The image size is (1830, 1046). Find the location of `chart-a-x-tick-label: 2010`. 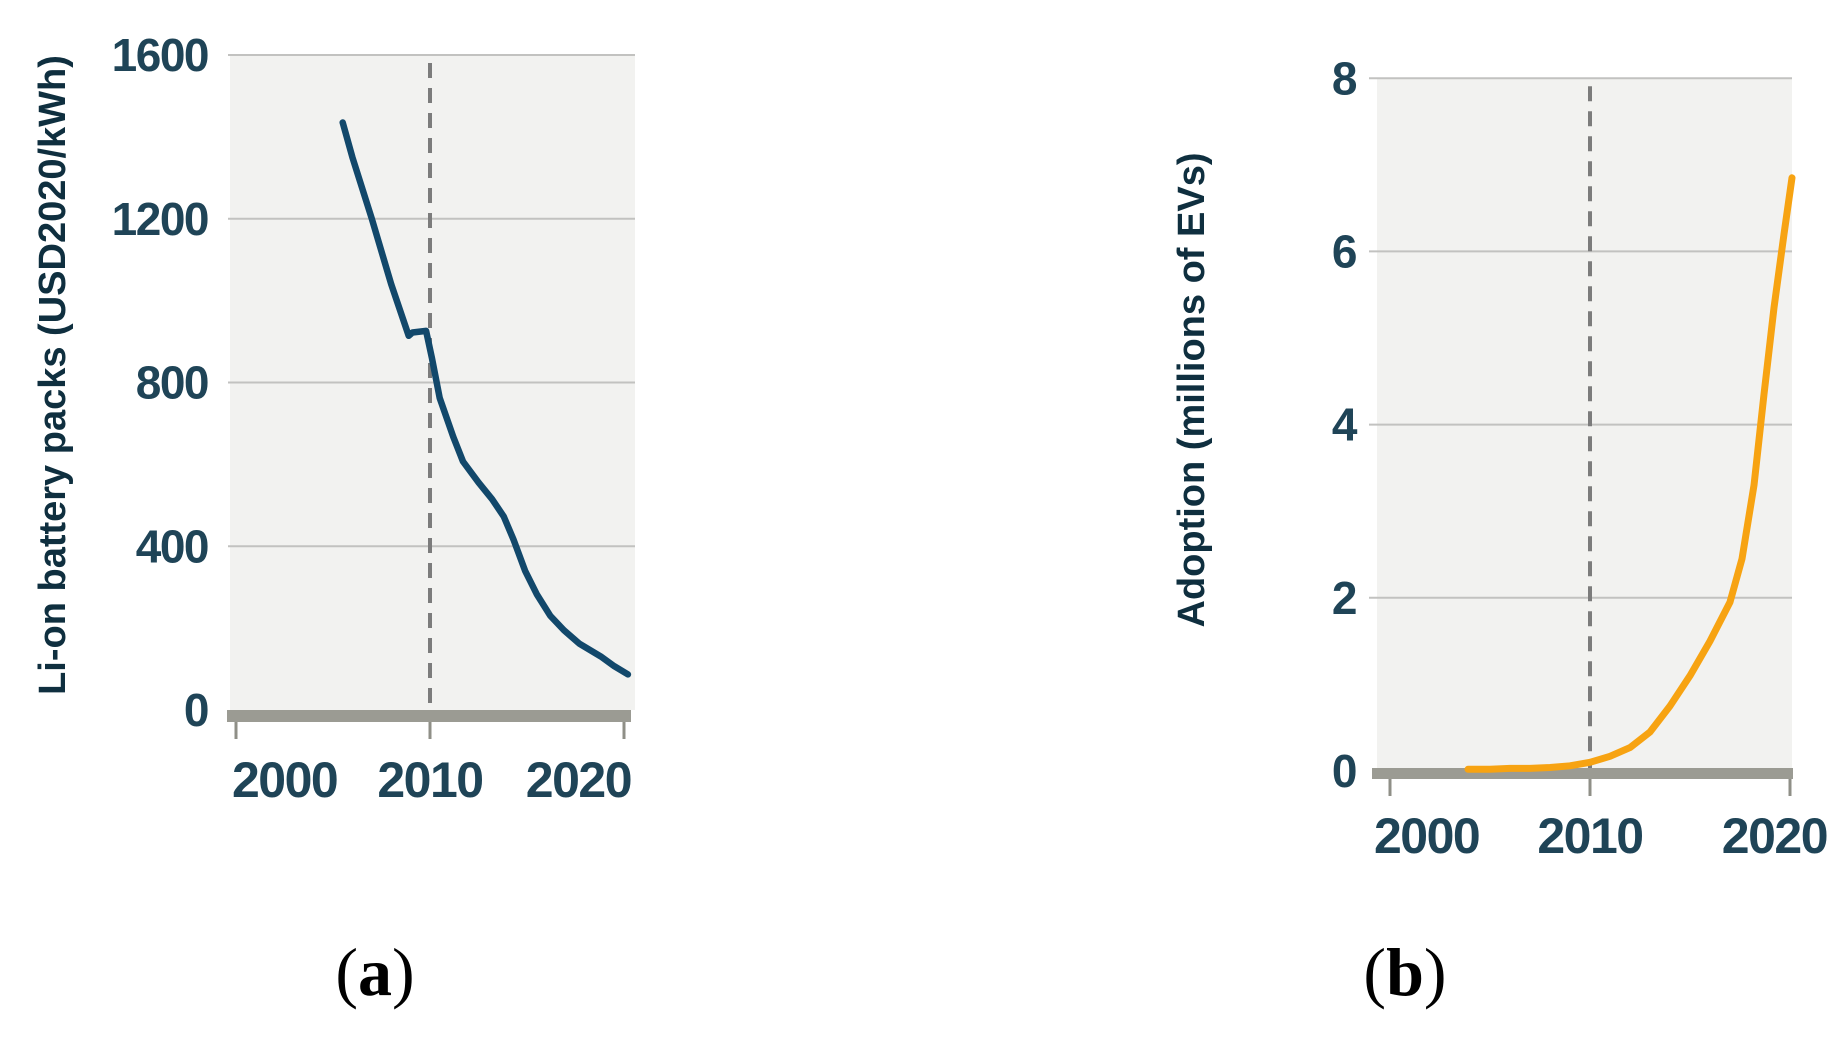

chart-a-x-tick-label: 2010 is located at coordinates (429, 780).